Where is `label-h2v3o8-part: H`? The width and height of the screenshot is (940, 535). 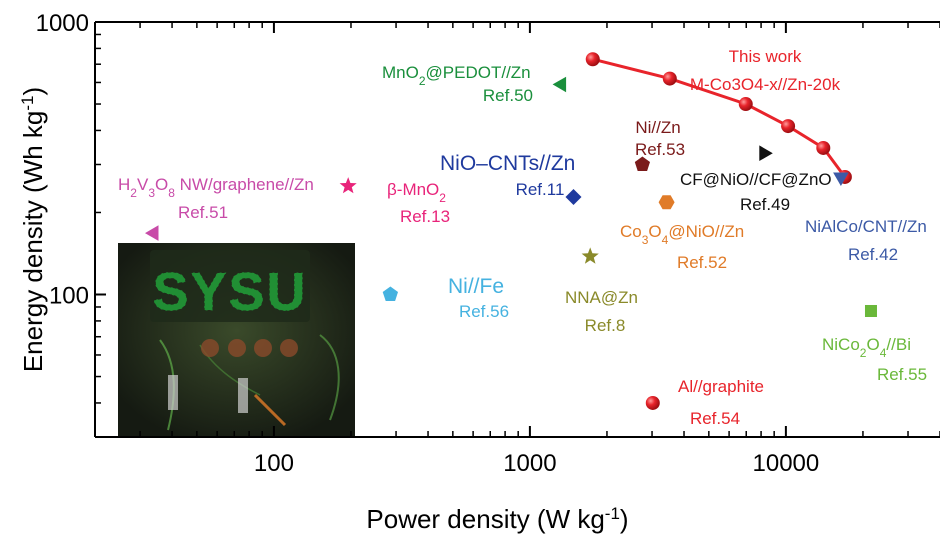 label-h2v3o8-part: H is located at coordinates (124, 184).